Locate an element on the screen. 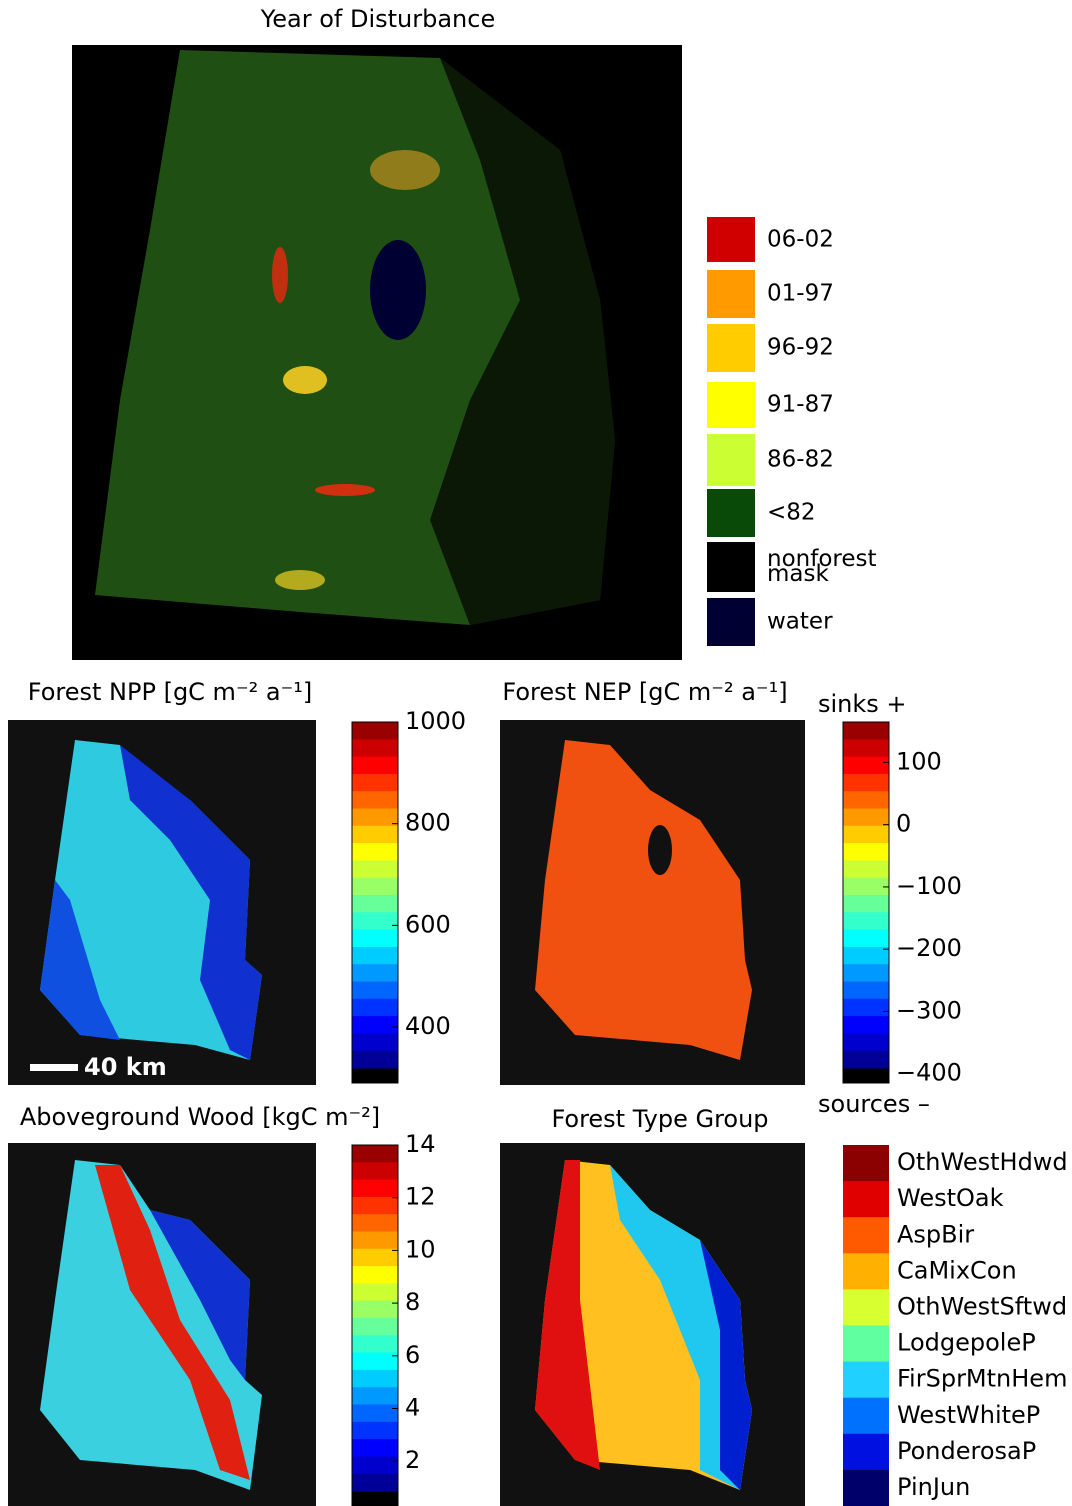 The height and width of the screenshot is (1506, 1072). category-label: FirSprMtnHem is located at coordinates (982, 1379).